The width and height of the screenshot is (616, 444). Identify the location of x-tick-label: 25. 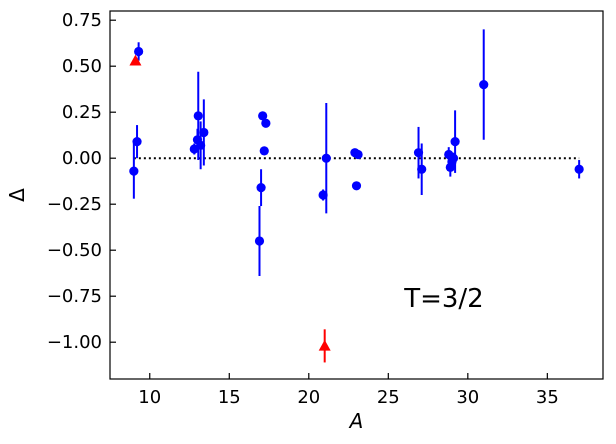
(388, 397).